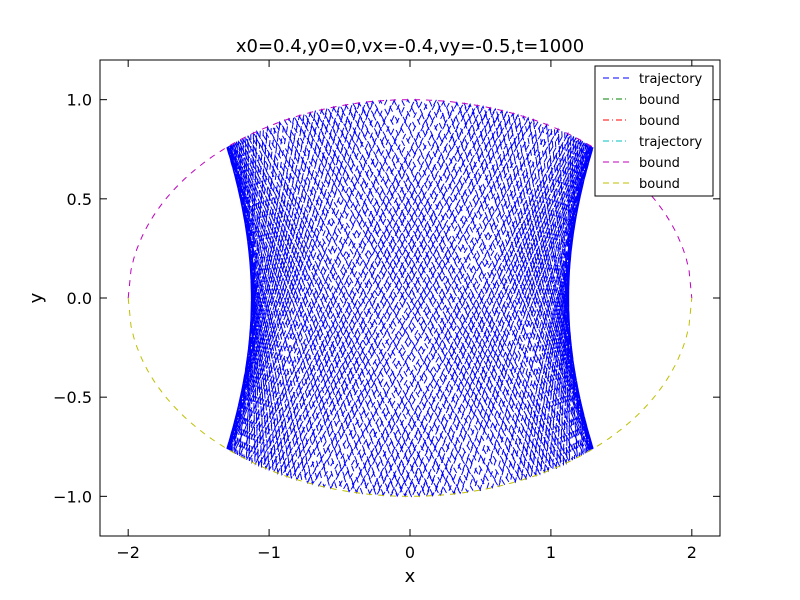 The width and height of the screenshot is (800, 600). Describe the element at coordinates (79, 199) in the screenshot. I see `y-tick-label: 0.5` at that location.